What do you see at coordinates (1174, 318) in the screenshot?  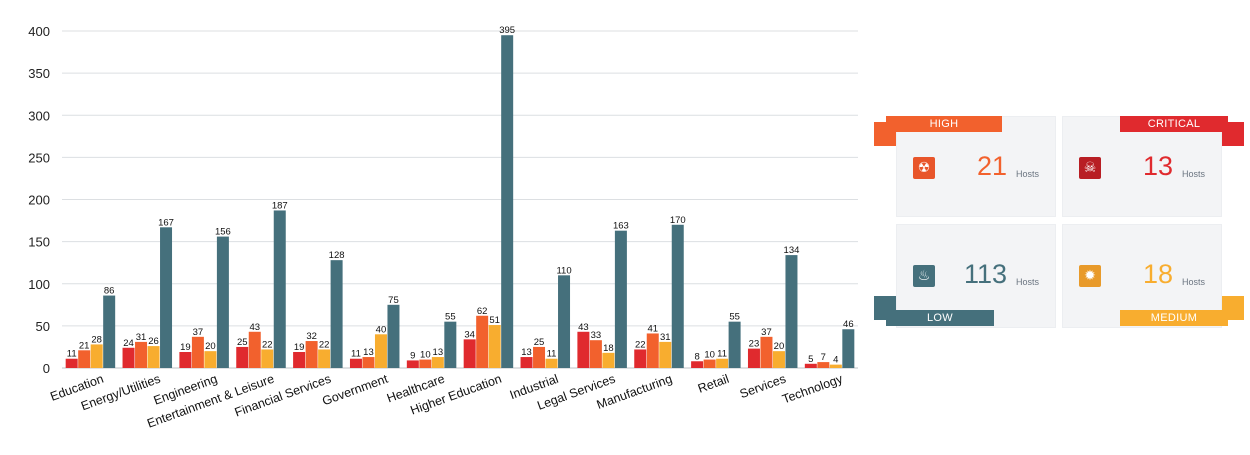 I see `medium-ribbon: MEDIUM` at bounding box center [1174, 318].